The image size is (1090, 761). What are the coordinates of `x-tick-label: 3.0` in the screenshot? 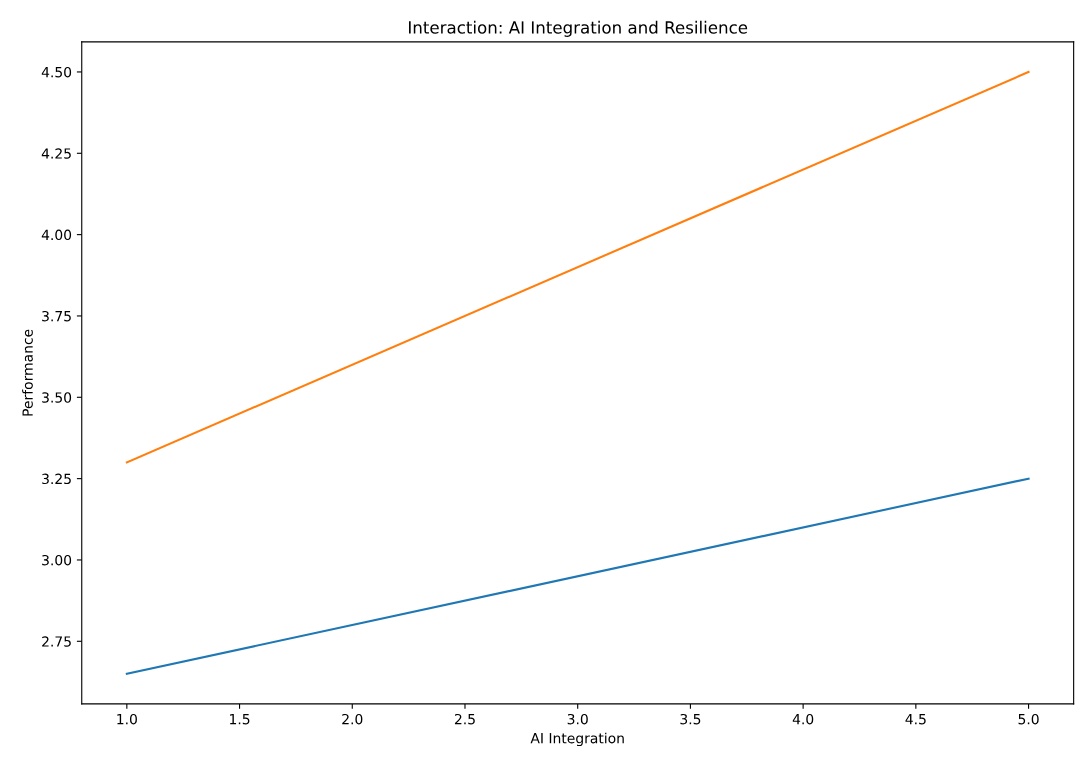 It's located at (577, 719).